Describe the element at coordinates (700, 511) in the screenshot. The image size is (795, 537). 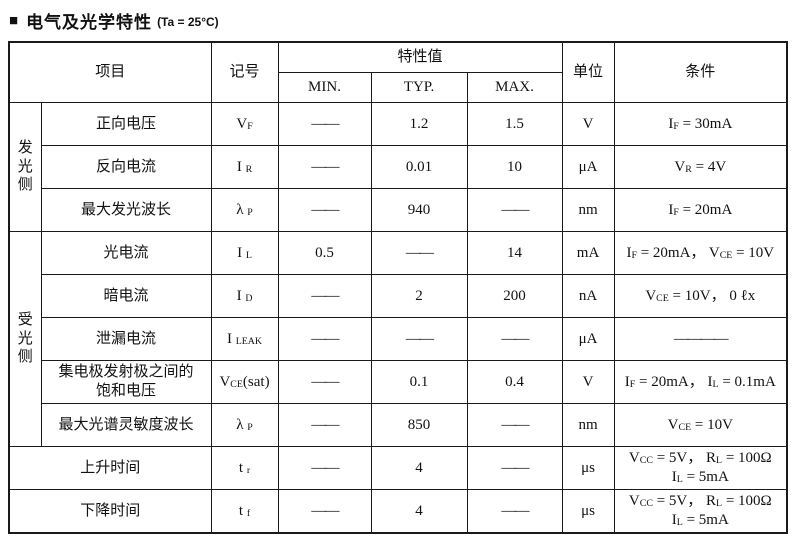
I see `condition-cell: VCC = 5V， RL = 100Ω IL = 5mA` at that location.